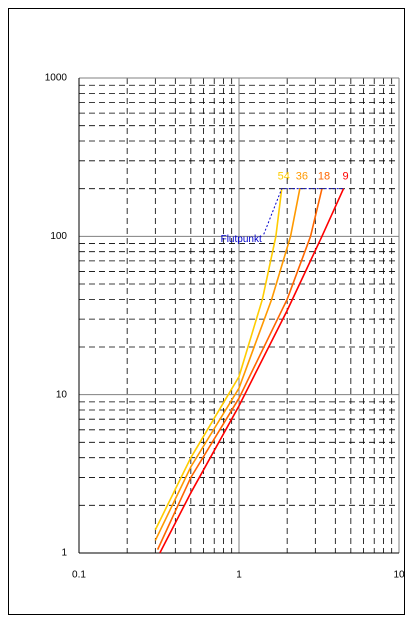 The height and width of the screenshot is (619, 409). I want to click on series-label: 54, so click(284, 177).